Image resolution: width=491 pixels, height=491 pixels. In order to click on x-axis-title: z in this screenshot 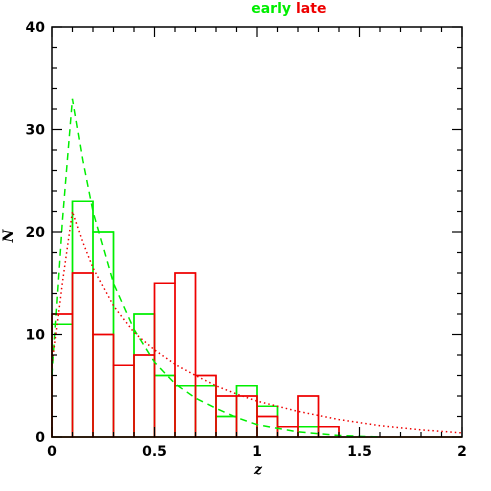, I will do `click(258, 470)`.